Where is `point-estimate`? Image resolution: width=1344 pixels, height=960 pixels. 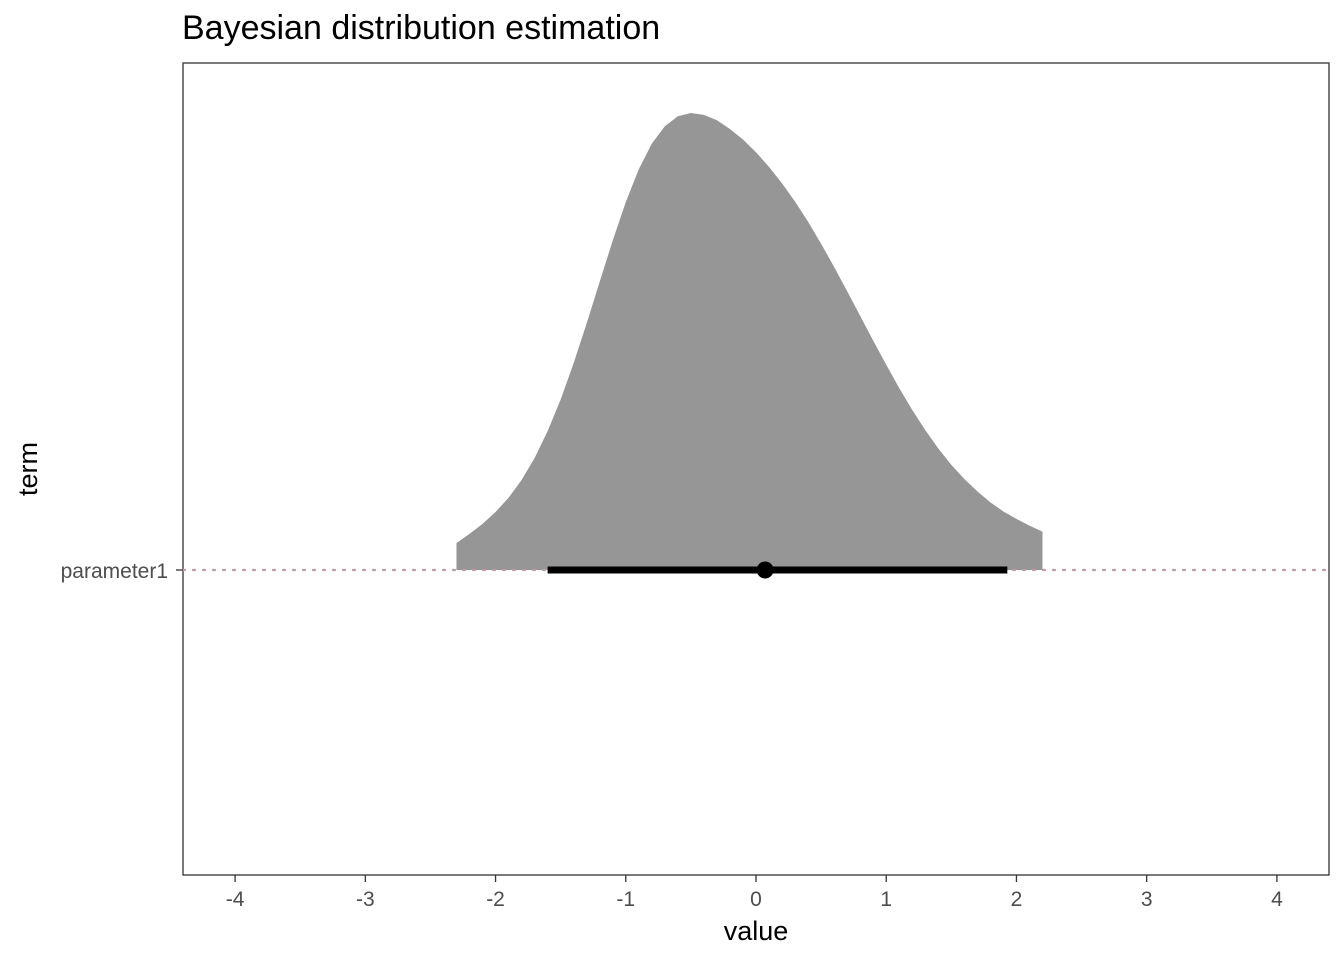 point-estimate is located at coordinates (765, 570).